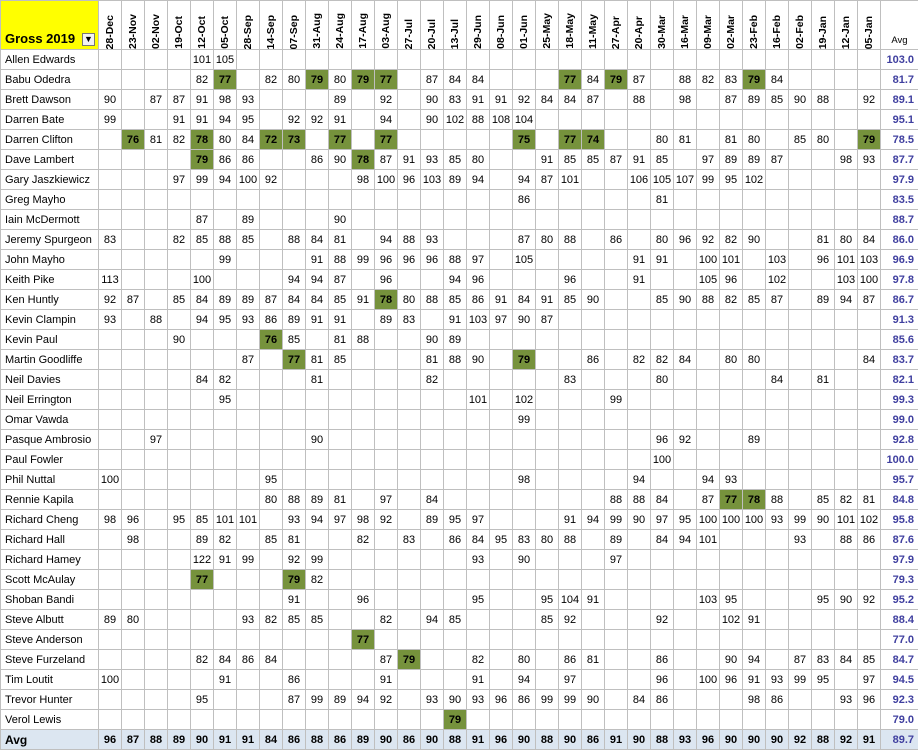 The width and height of the screenshot is (918, 750). I want to click on score-cell: 89, so click(225, 300).